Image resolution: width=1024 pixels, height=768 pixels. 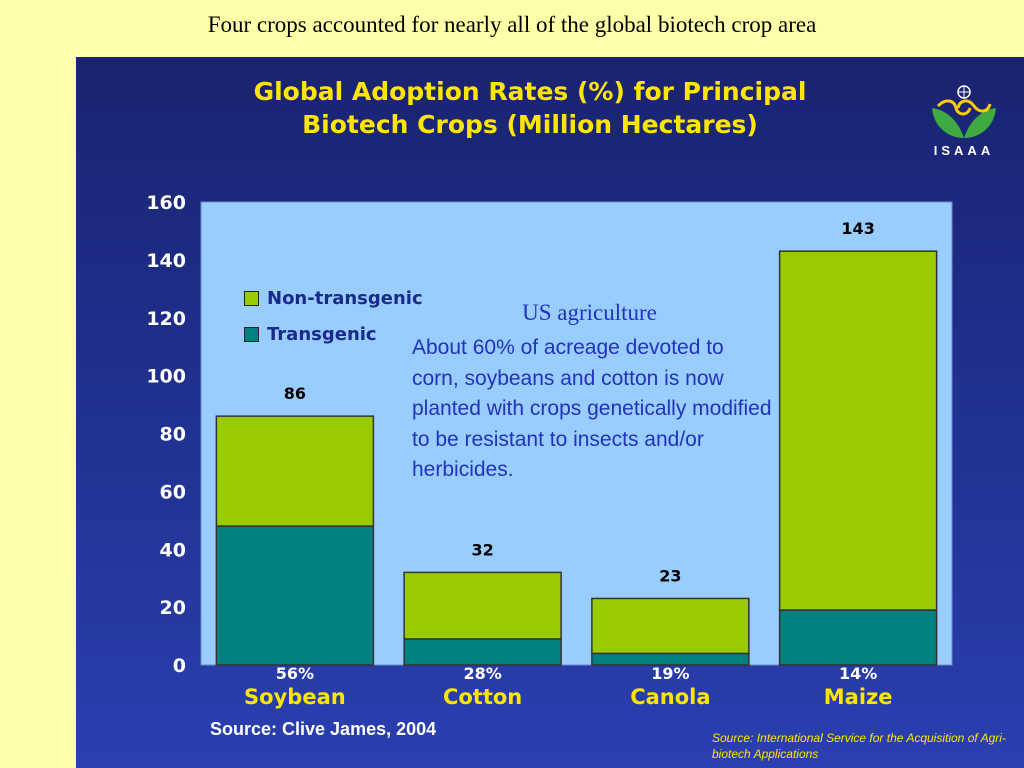 I want to click on x-category-label: Cotton, so click(x=482, y=697).